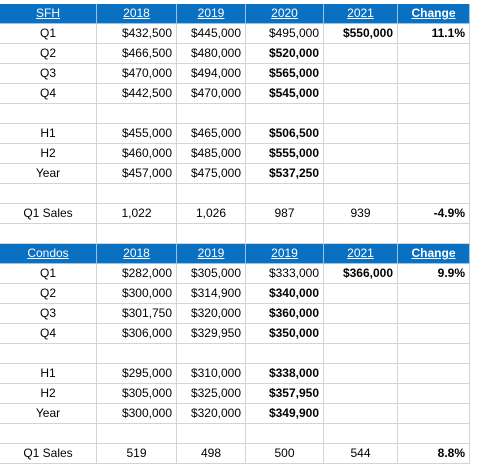 The height and width of the screenshot is (466, 479). What do you see at coordinates (211, 294) in the screenshot?
I see `data-cell: $314,900` at bounding box center [211, 294].